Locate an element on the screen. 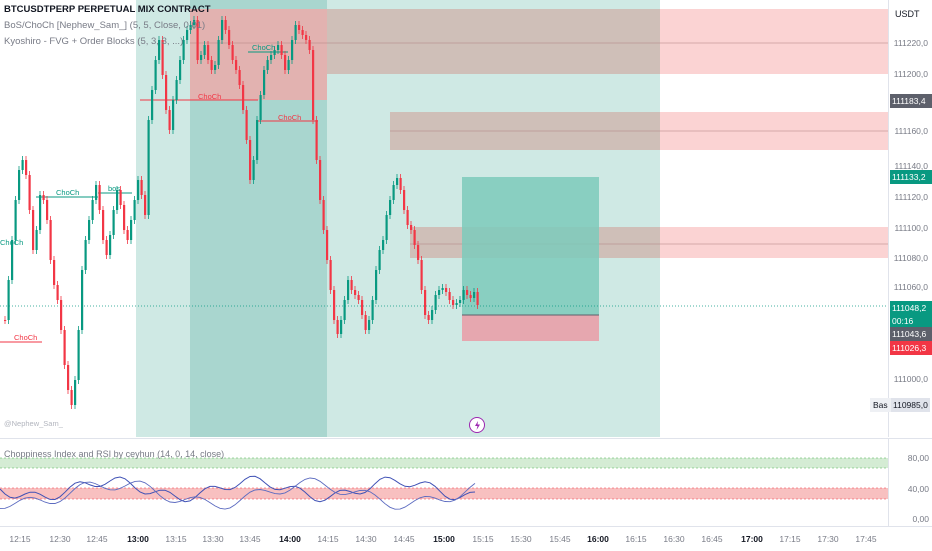 This screenshot has height=551, width=932. time-label: 16:30 is located at coordinates (674, 539).